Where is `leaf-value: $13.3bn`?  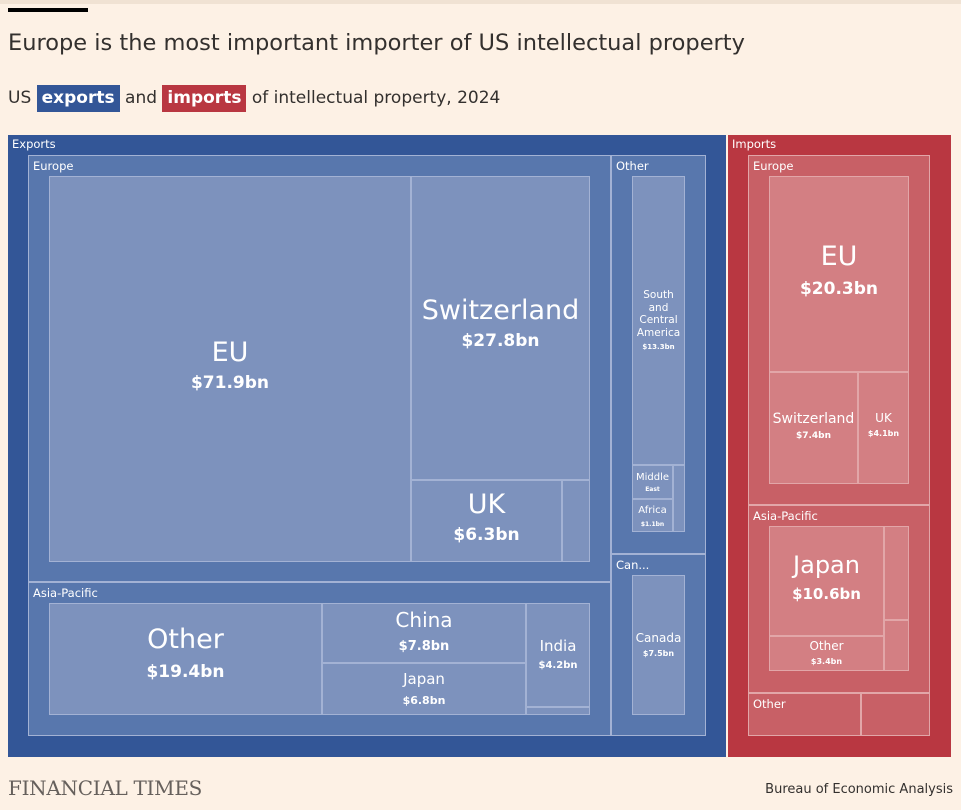
leaf-value: $13.3bn is located at coordinates (658, 347).